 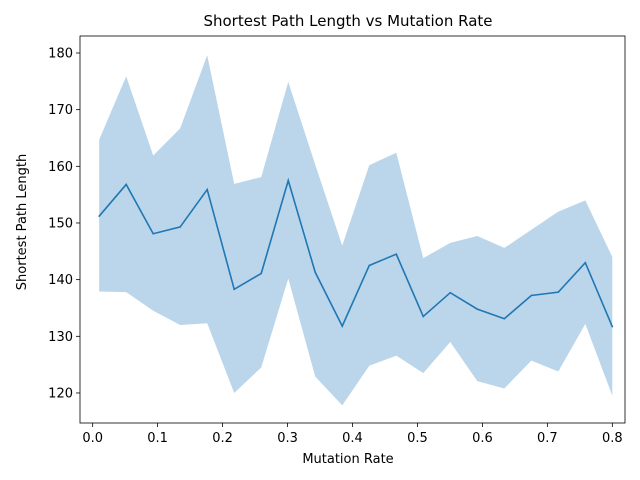 I want to click on y-tick-label: 130, so click(x=60, y=337).